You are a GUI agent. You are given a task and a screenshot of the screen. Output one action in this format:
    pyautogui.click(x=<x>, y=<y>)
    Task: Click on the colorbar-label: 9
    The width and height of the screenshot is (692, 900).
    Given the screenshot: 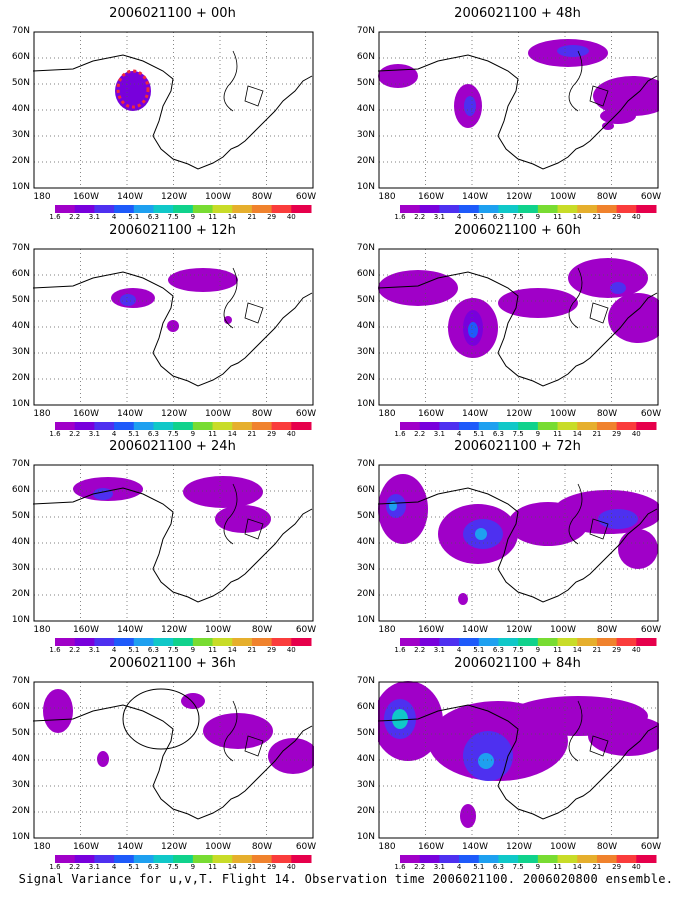 What is the action you would take?
    pyautogui.click(x=193, y=217)
    